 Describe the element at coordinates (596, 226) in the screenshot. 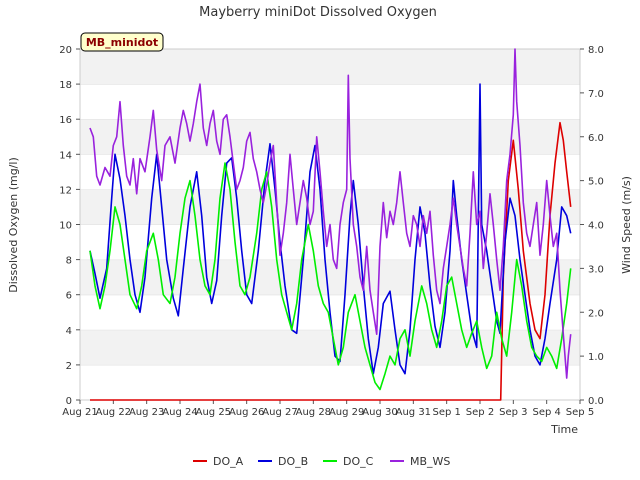

I see `y-right-tick-label: 4.0` at that location.